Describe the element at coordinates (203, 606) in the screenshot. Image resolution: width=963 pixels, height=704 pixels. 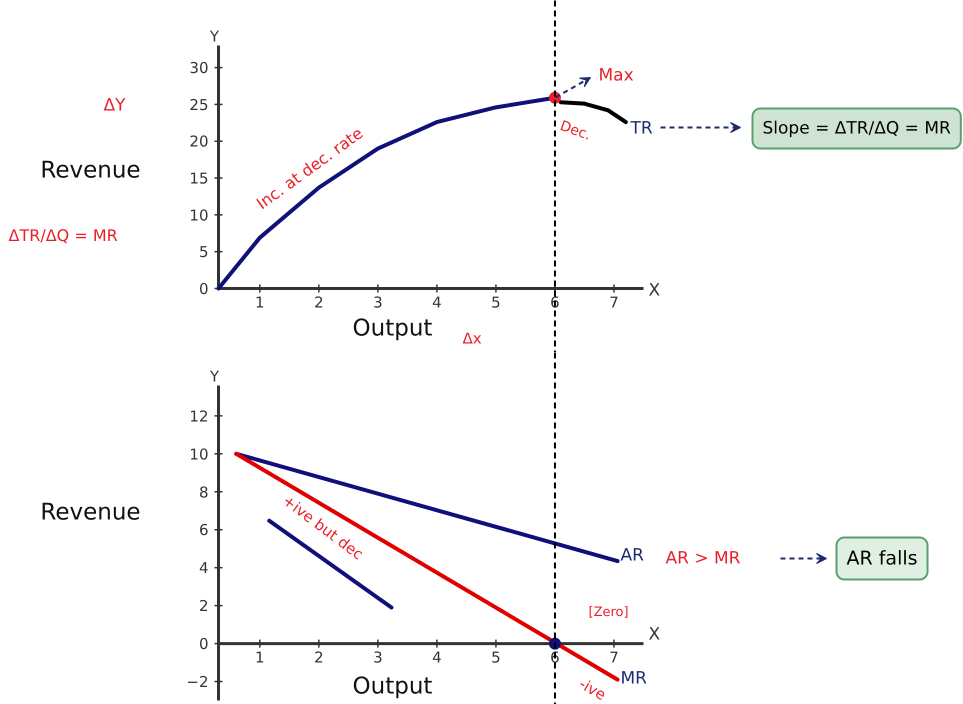
I see `y-tick-label: 2` at that location.